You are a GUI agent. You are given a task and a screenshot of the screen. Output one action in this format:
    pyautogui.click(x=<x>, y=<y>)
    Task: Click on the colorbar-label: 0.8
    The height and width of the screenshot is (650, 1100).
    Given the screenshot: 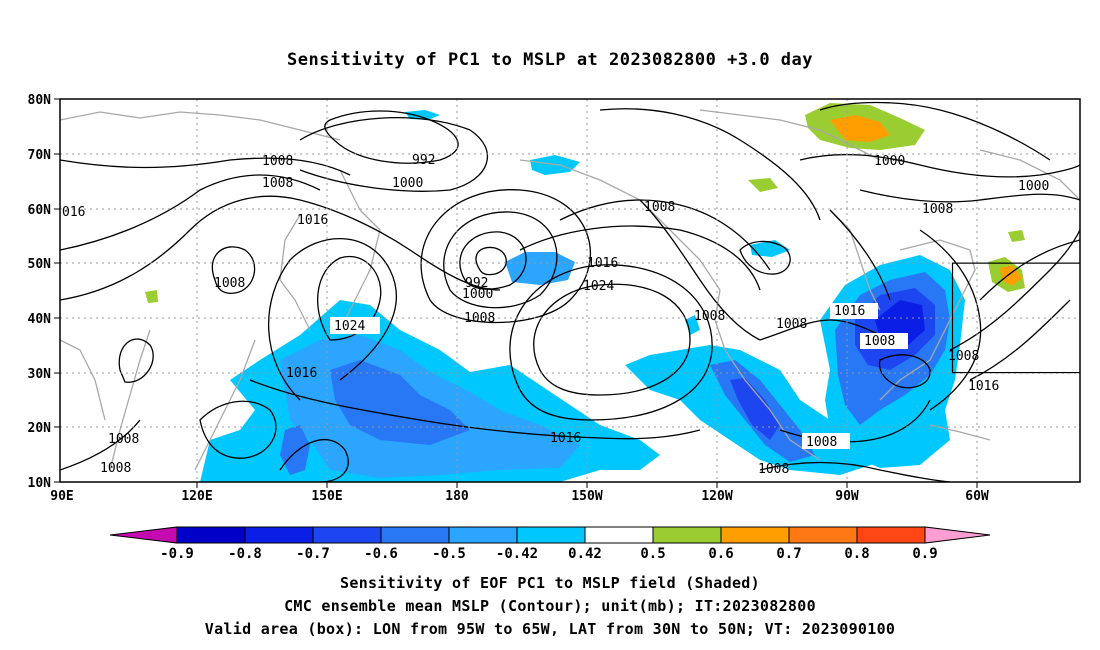 What is the action you would take?
    pyautogui.click(x=856, y=554)
    